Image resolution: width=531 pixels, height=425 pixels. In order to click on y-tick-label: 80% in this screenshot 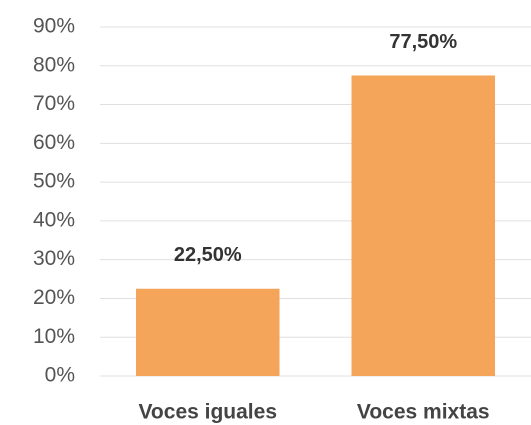, I will do `click(54, 64)`.